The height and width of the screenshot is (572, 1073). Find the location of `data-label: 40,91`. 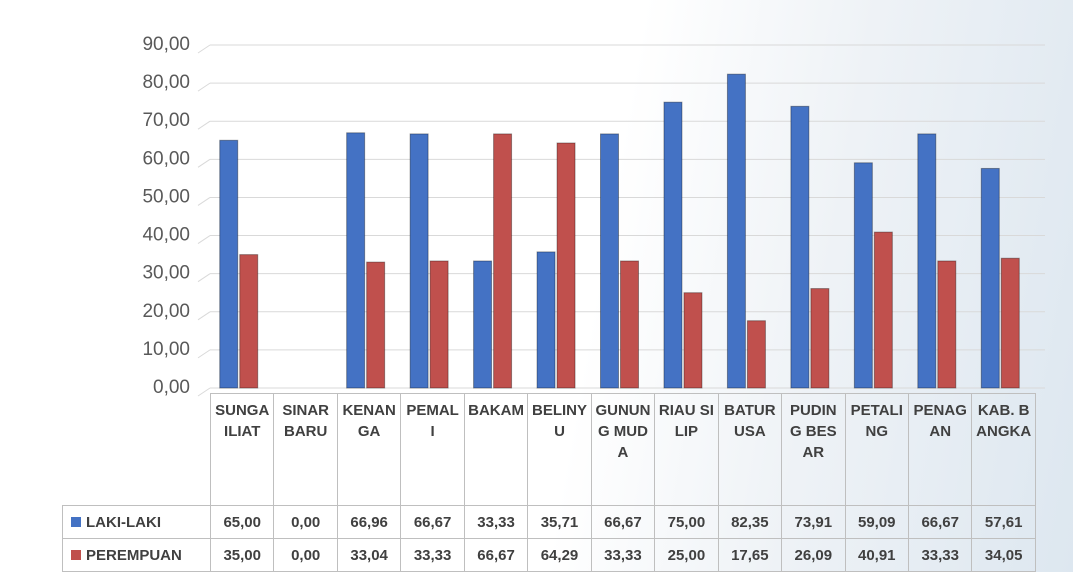

data-label: 40,91 is located at coordinates (876, 555).